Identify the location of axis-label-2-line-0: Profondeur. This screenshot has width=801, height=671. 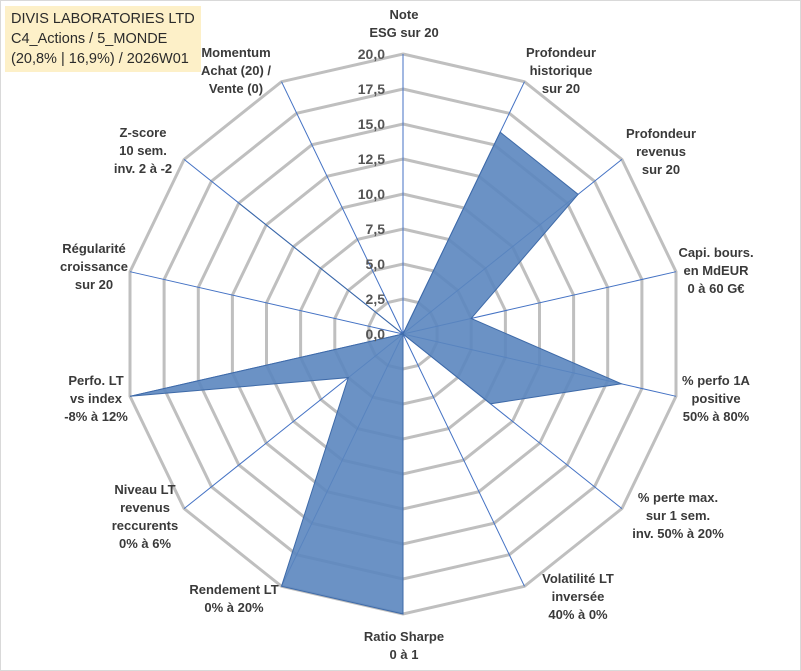
(661, 133).